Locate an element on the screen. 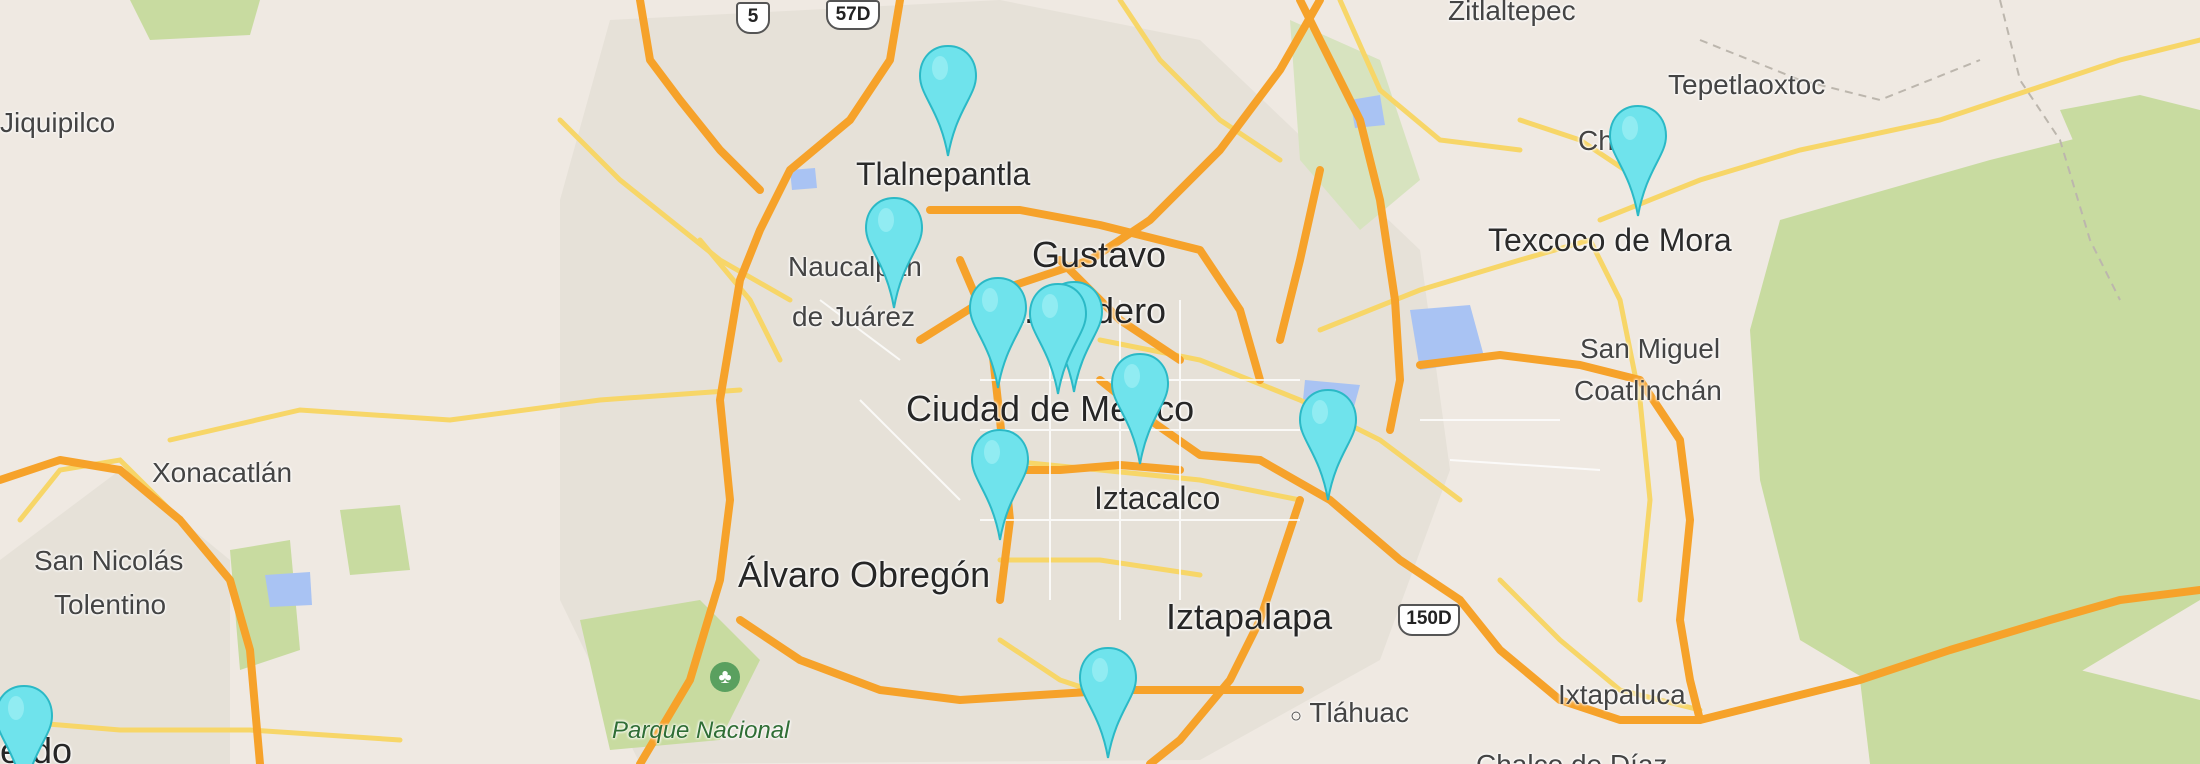 This screenshot has width=2200, height=764. label-san-nicolas-line1: San Nicolás is located at coordinates (109, 560).